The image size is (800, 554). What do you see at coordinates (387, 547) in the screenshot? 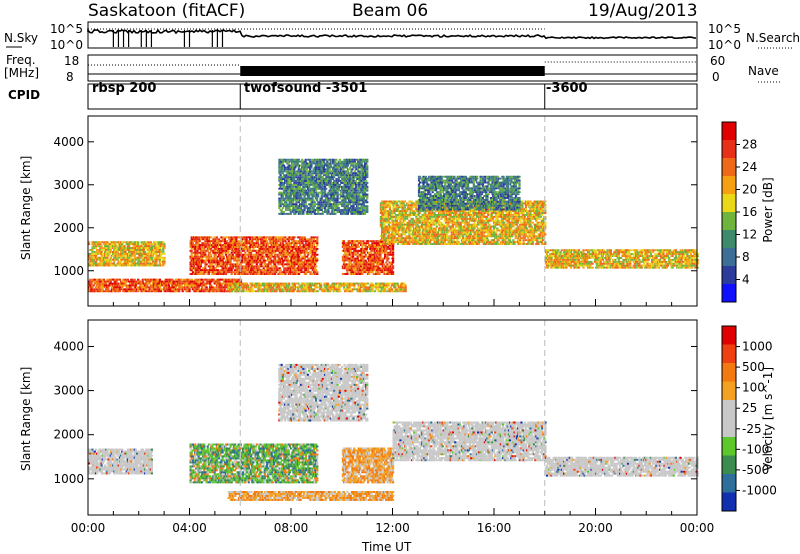
I see `x-axis-title: Time UT` at bounding box center [387, 547].